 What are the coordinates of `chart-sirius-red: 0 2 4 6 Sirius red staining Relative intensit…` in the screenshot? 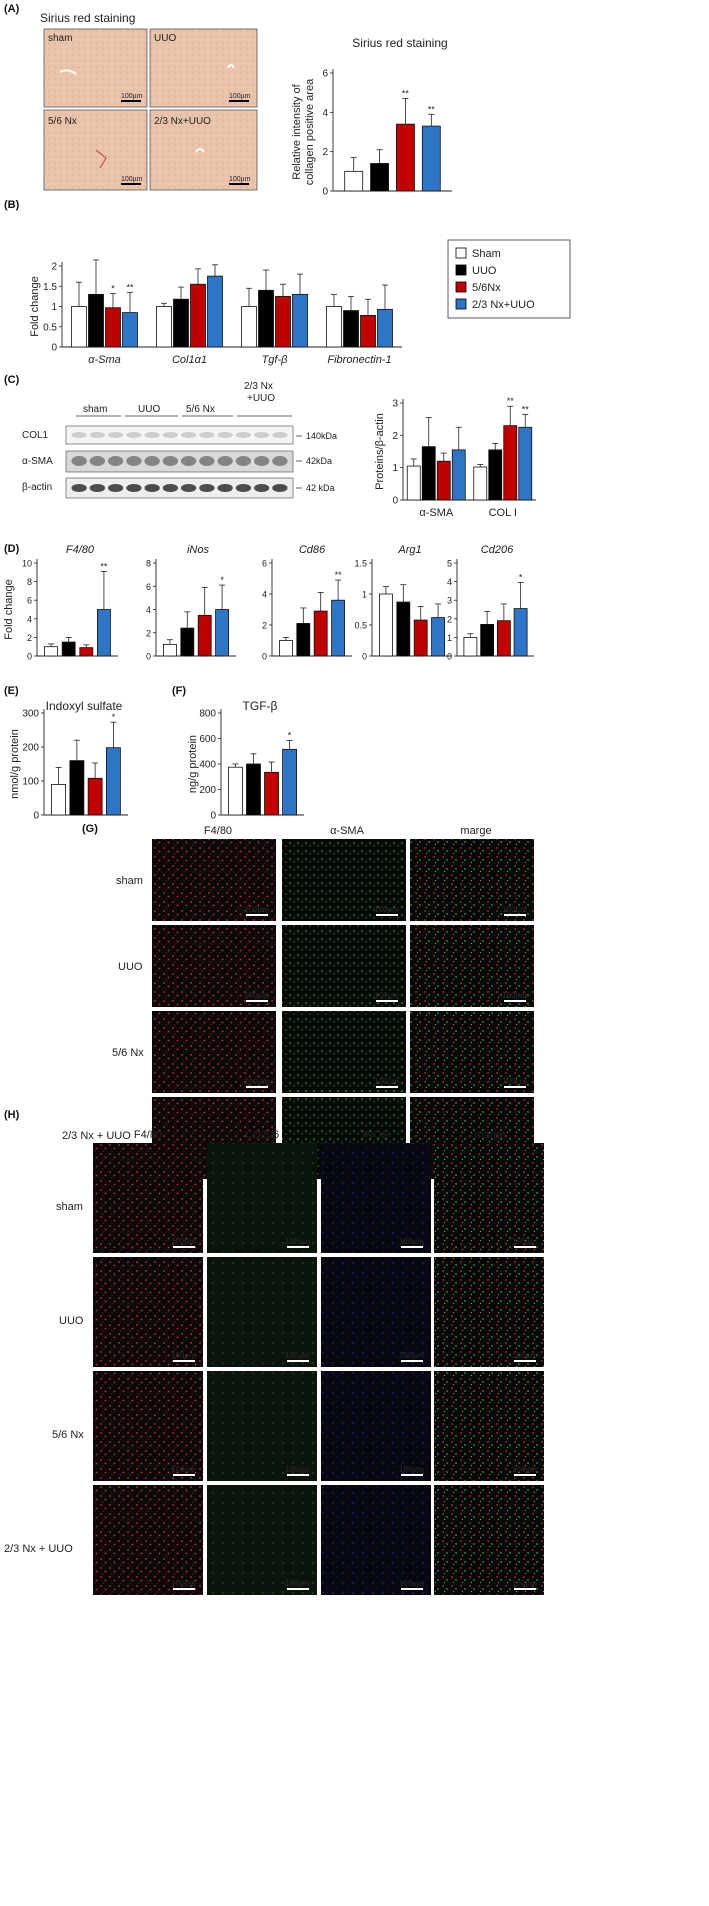 It's located at (371, 117).